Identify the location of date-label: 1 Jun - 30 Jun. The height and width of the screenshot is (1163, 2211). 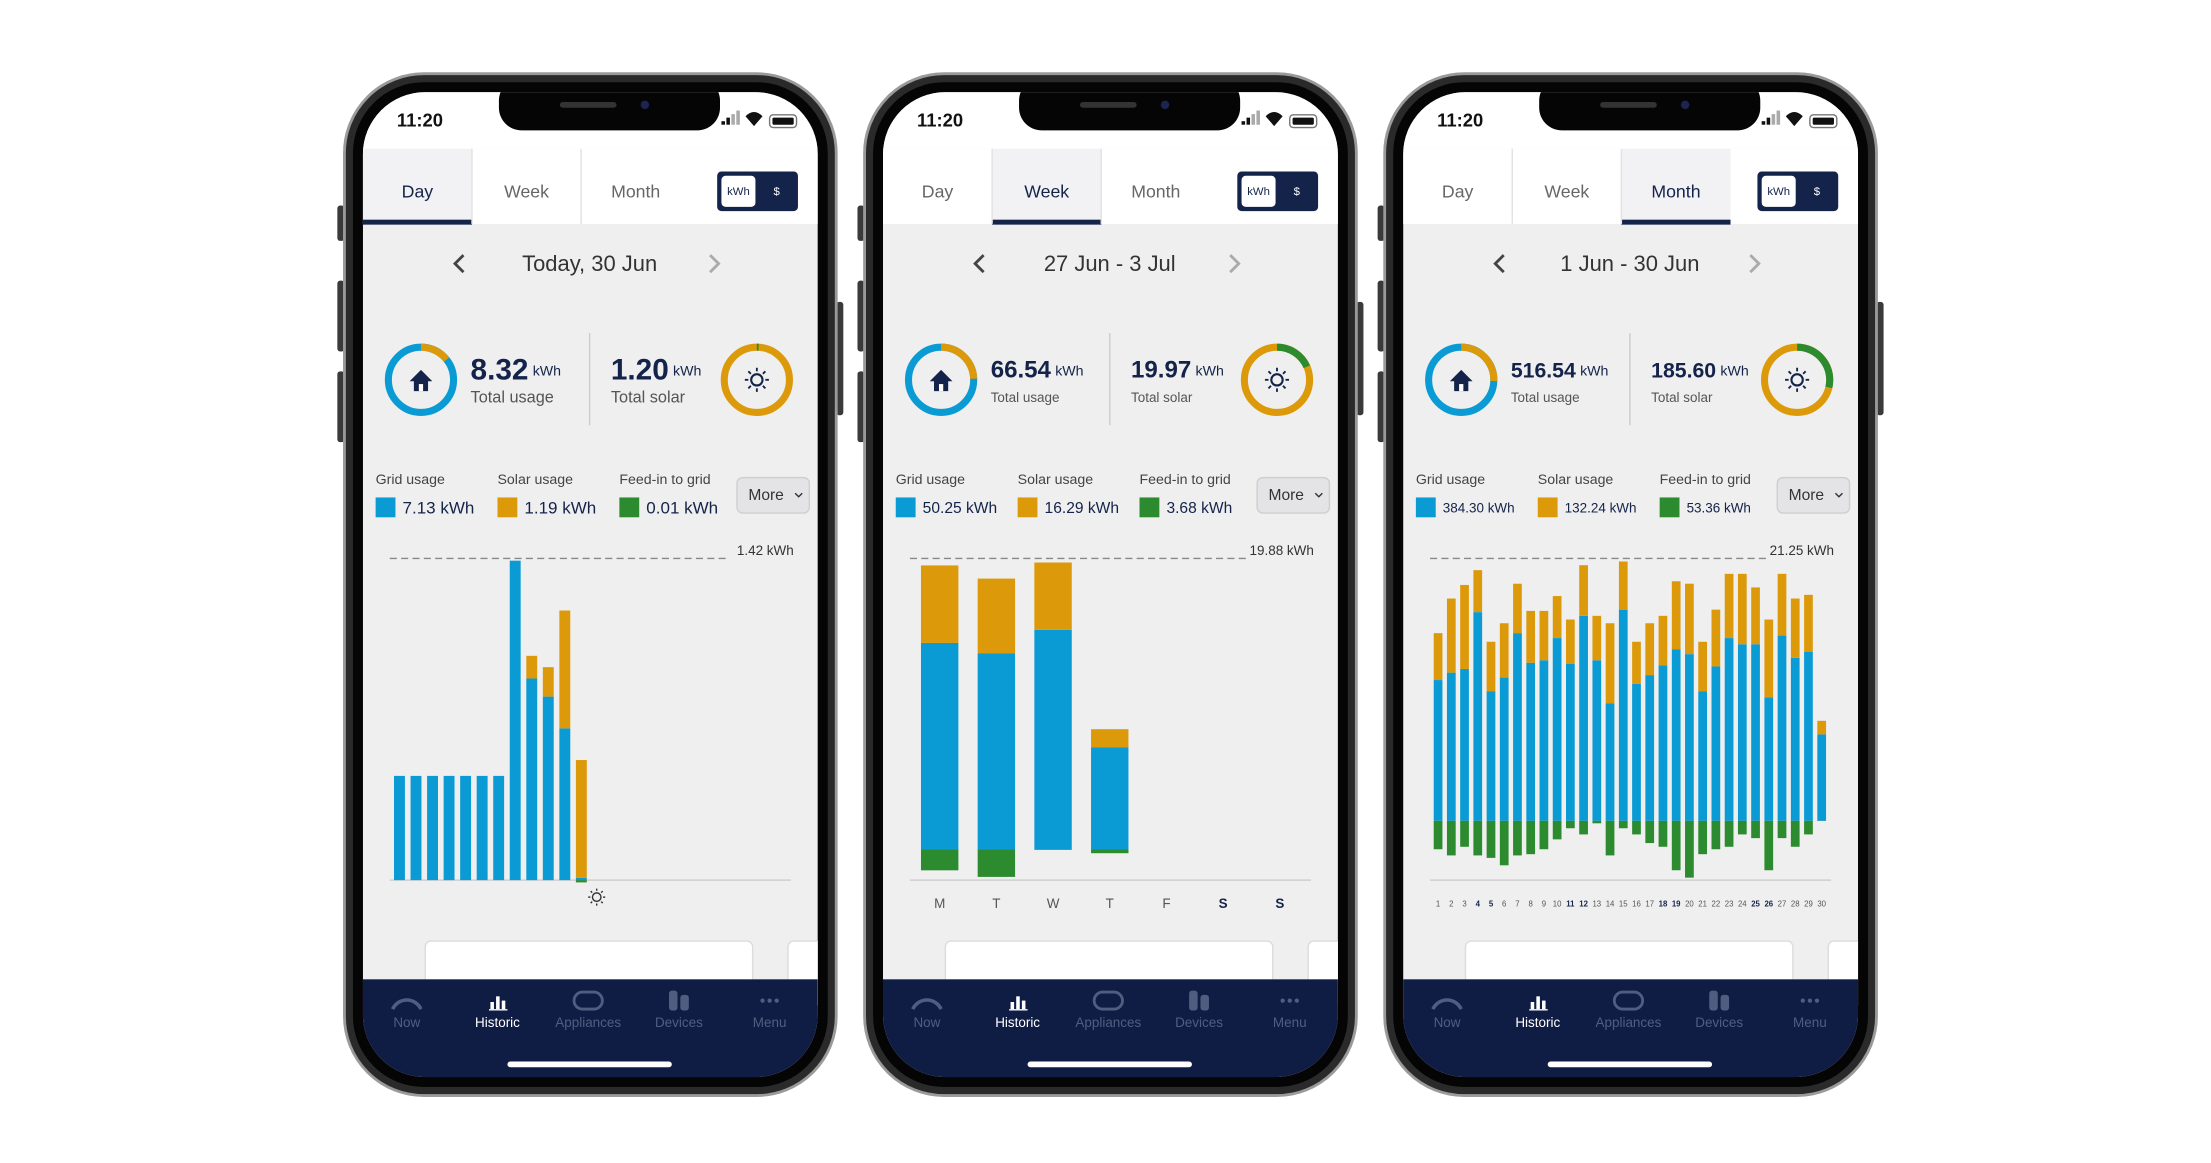
(1629, 263).